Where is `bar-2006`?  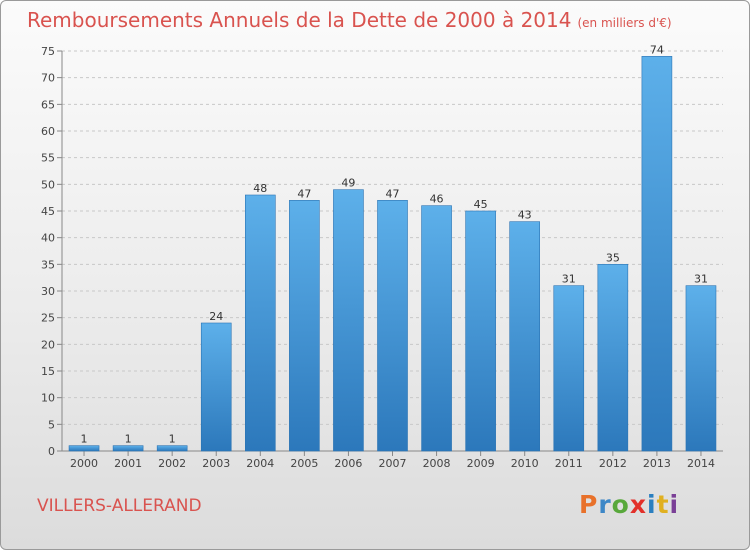
bar-2006 is located at coordinates (348, 320).